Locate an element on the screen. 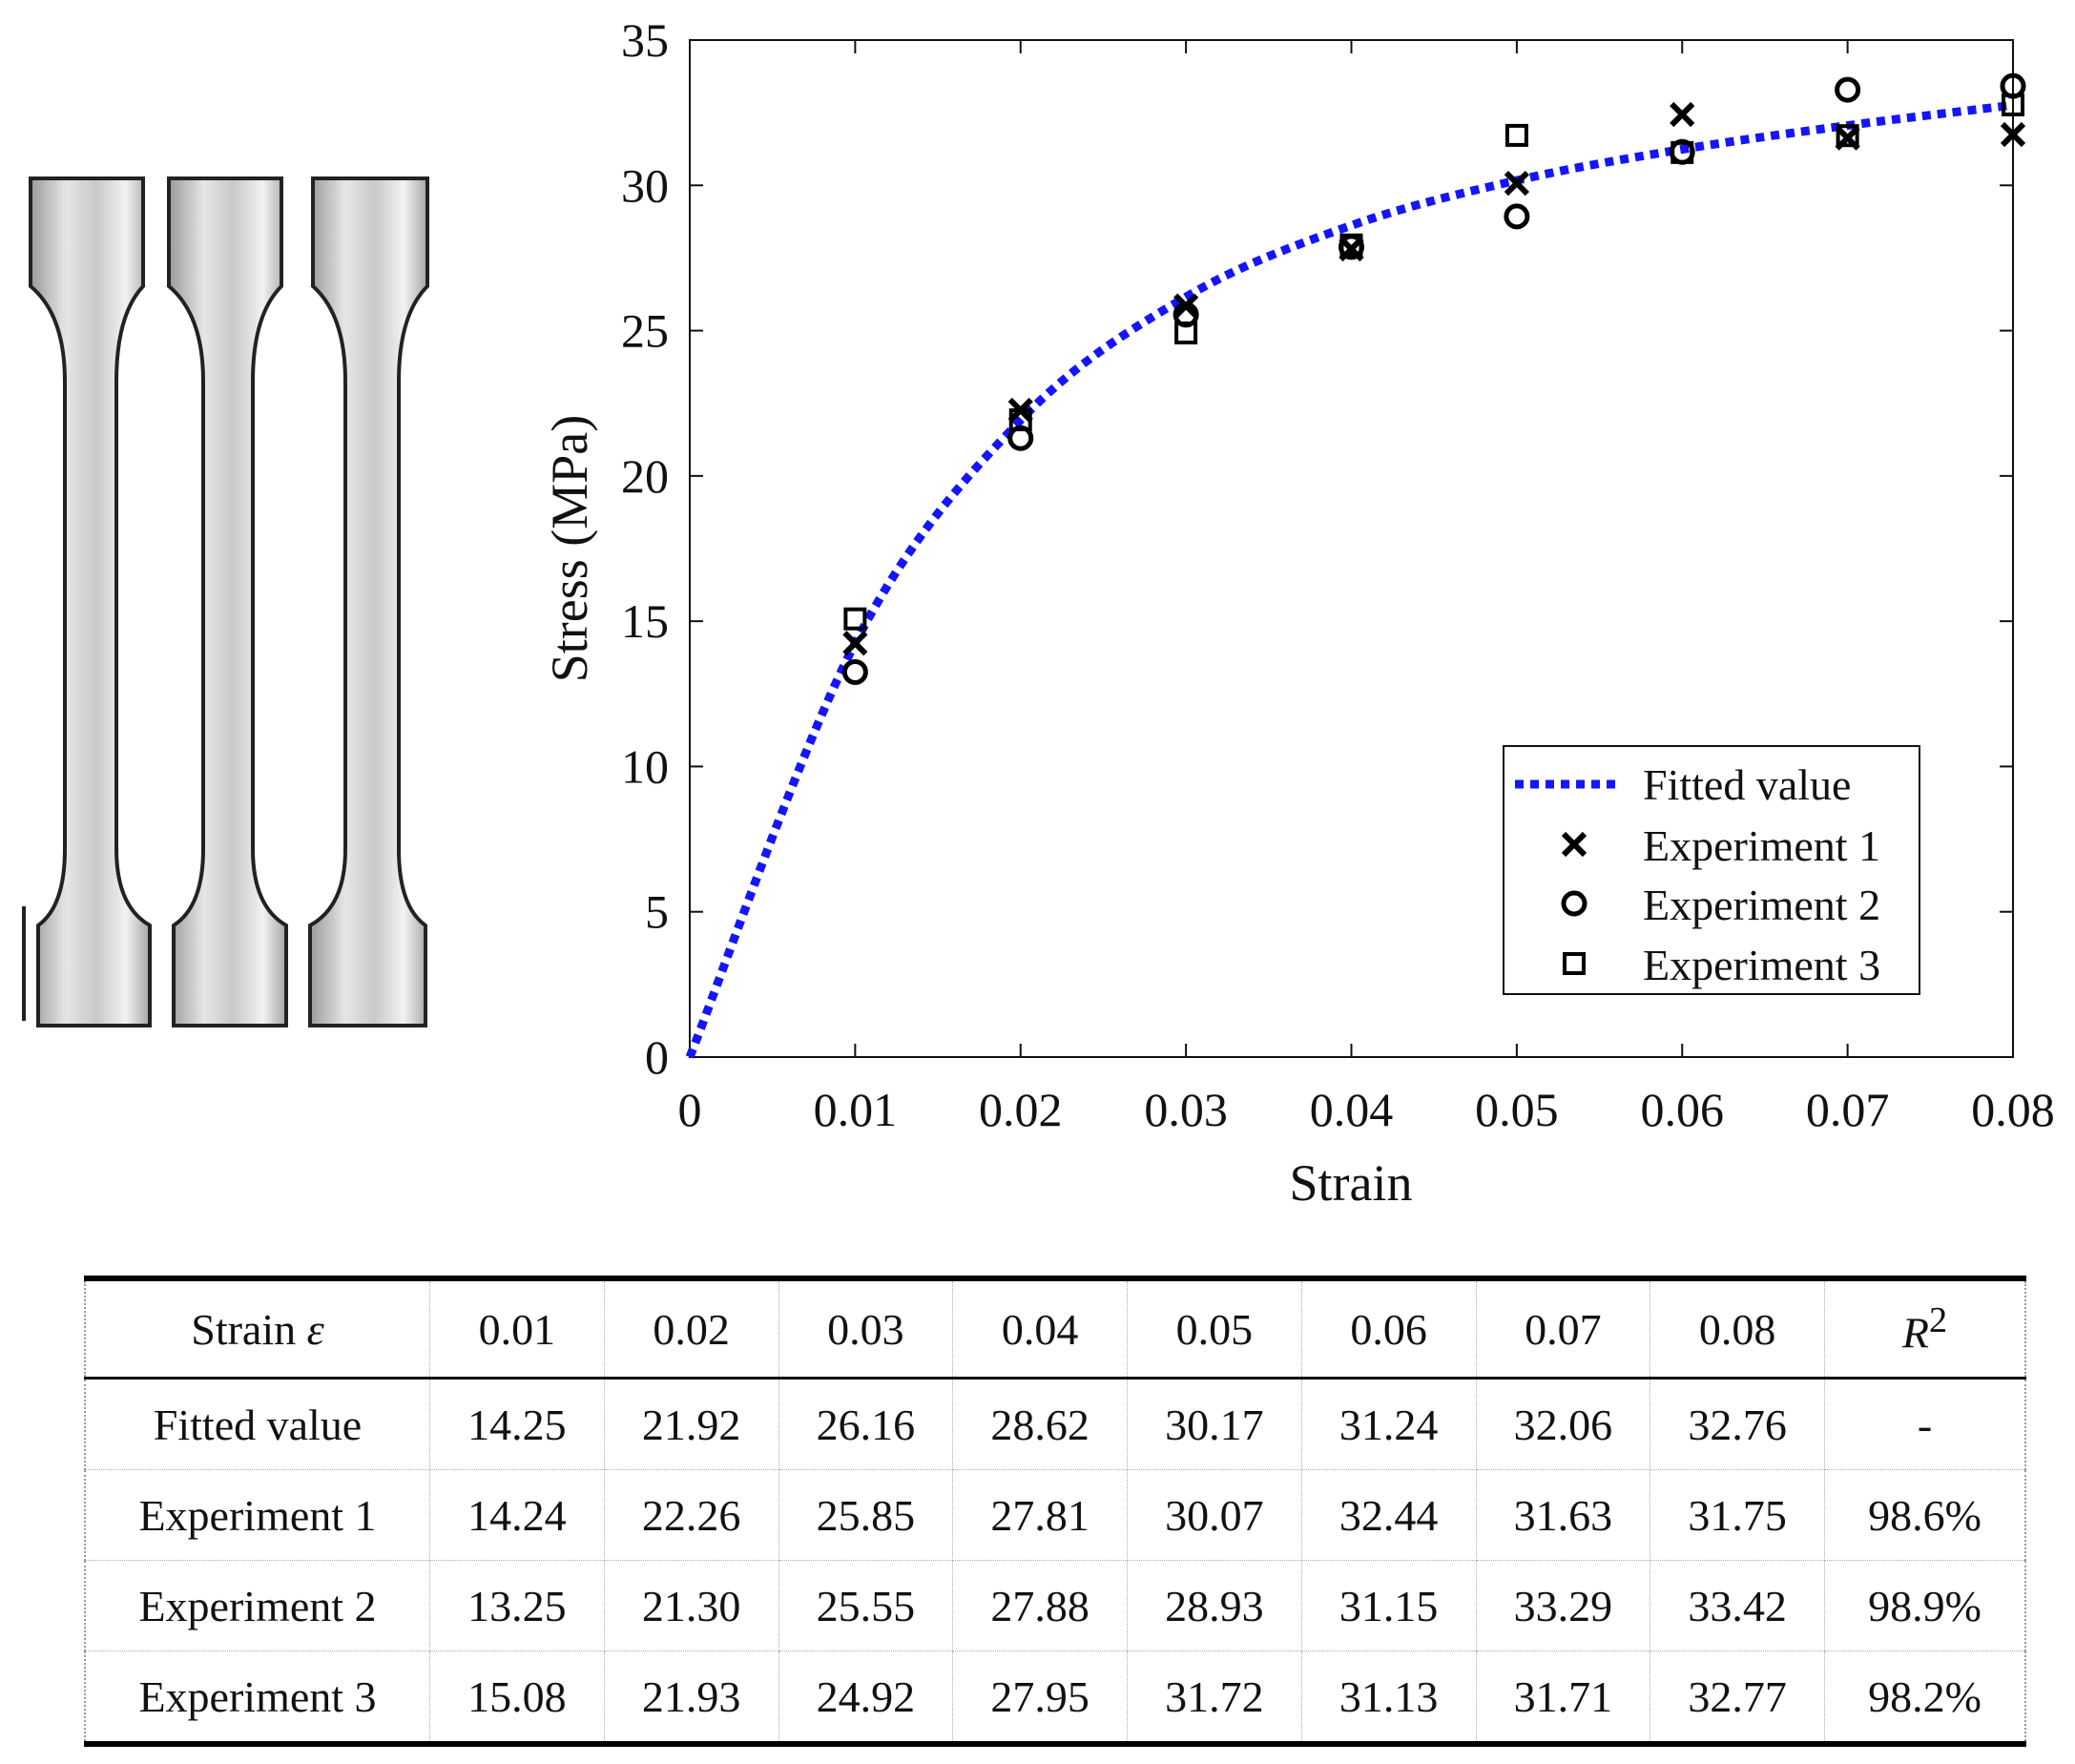  legend-label-exp3: Experiment 3 is located at coordinates (1761, 965).